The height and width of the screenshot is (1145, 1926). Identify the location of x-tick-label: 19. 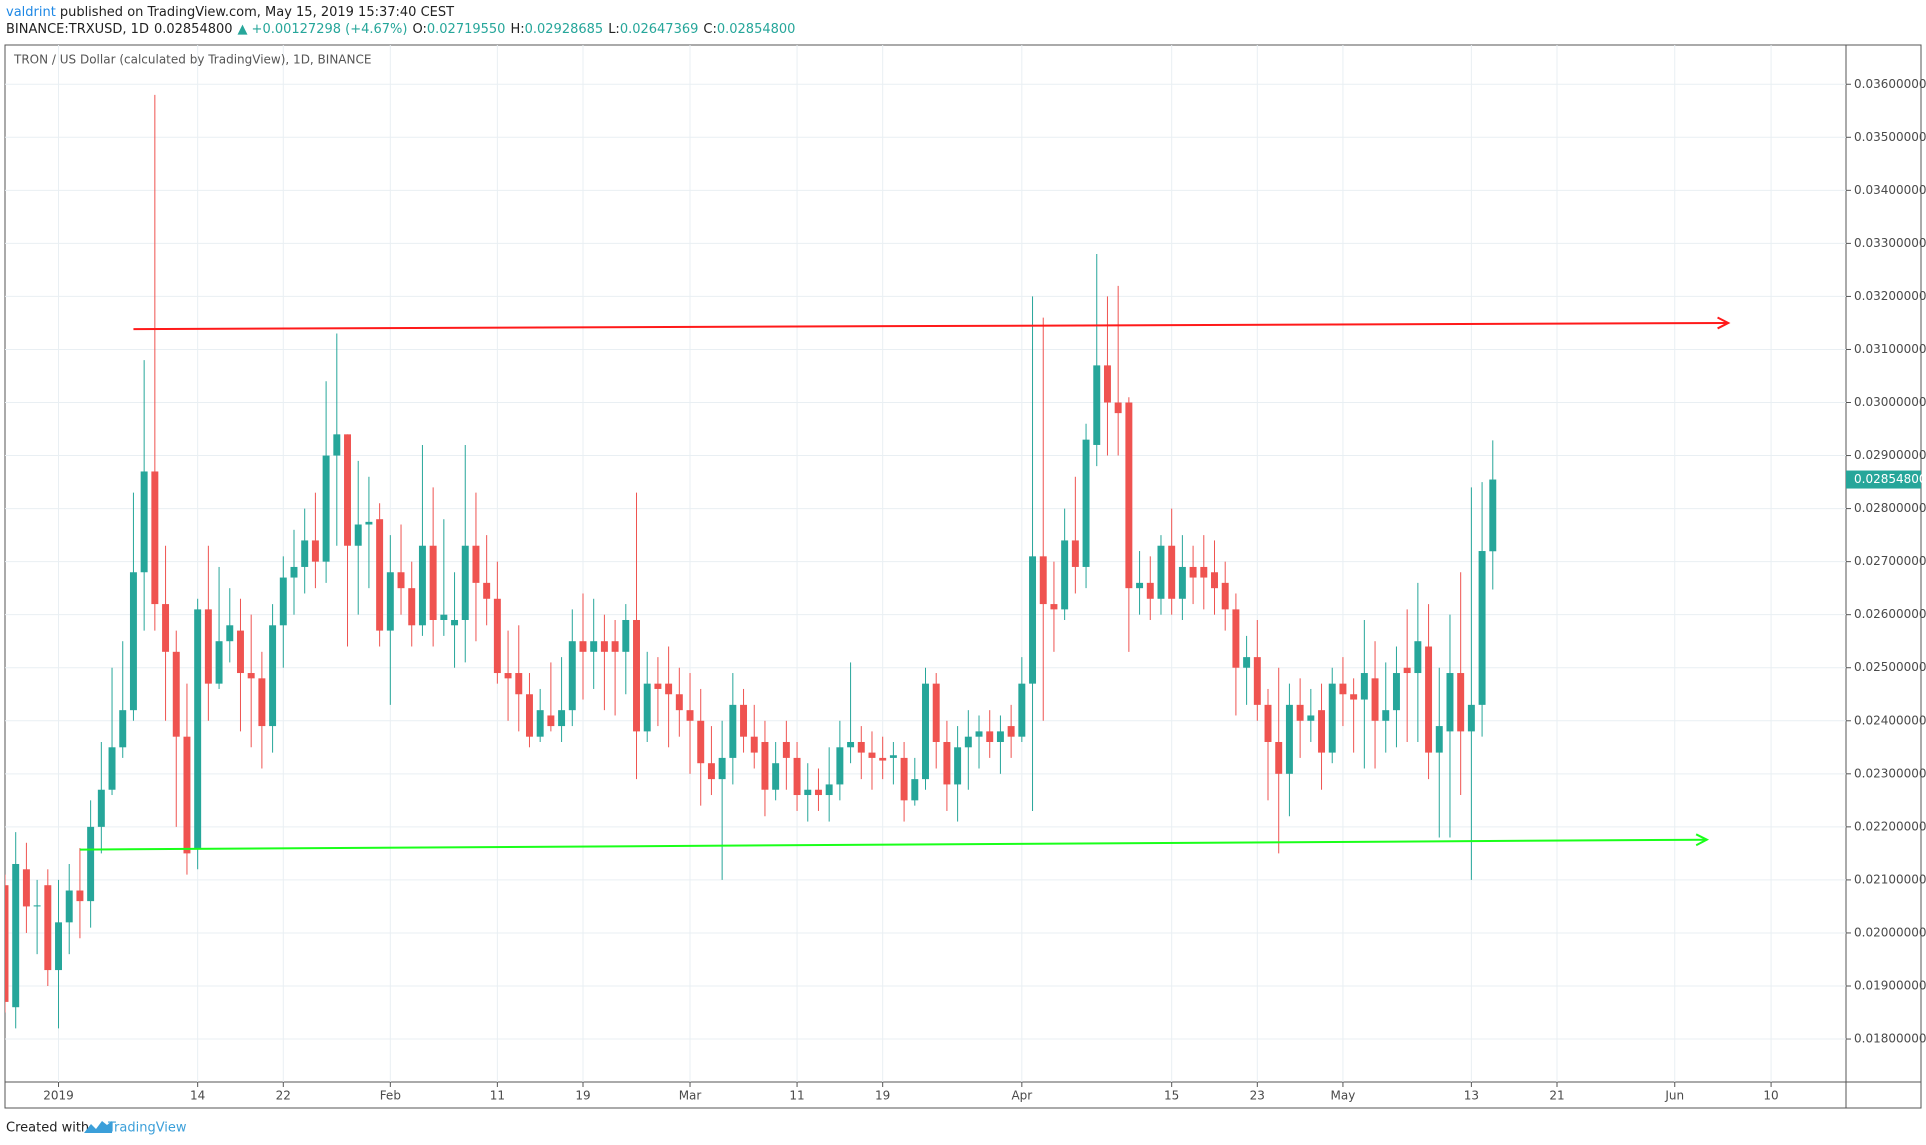
(882, 1096).